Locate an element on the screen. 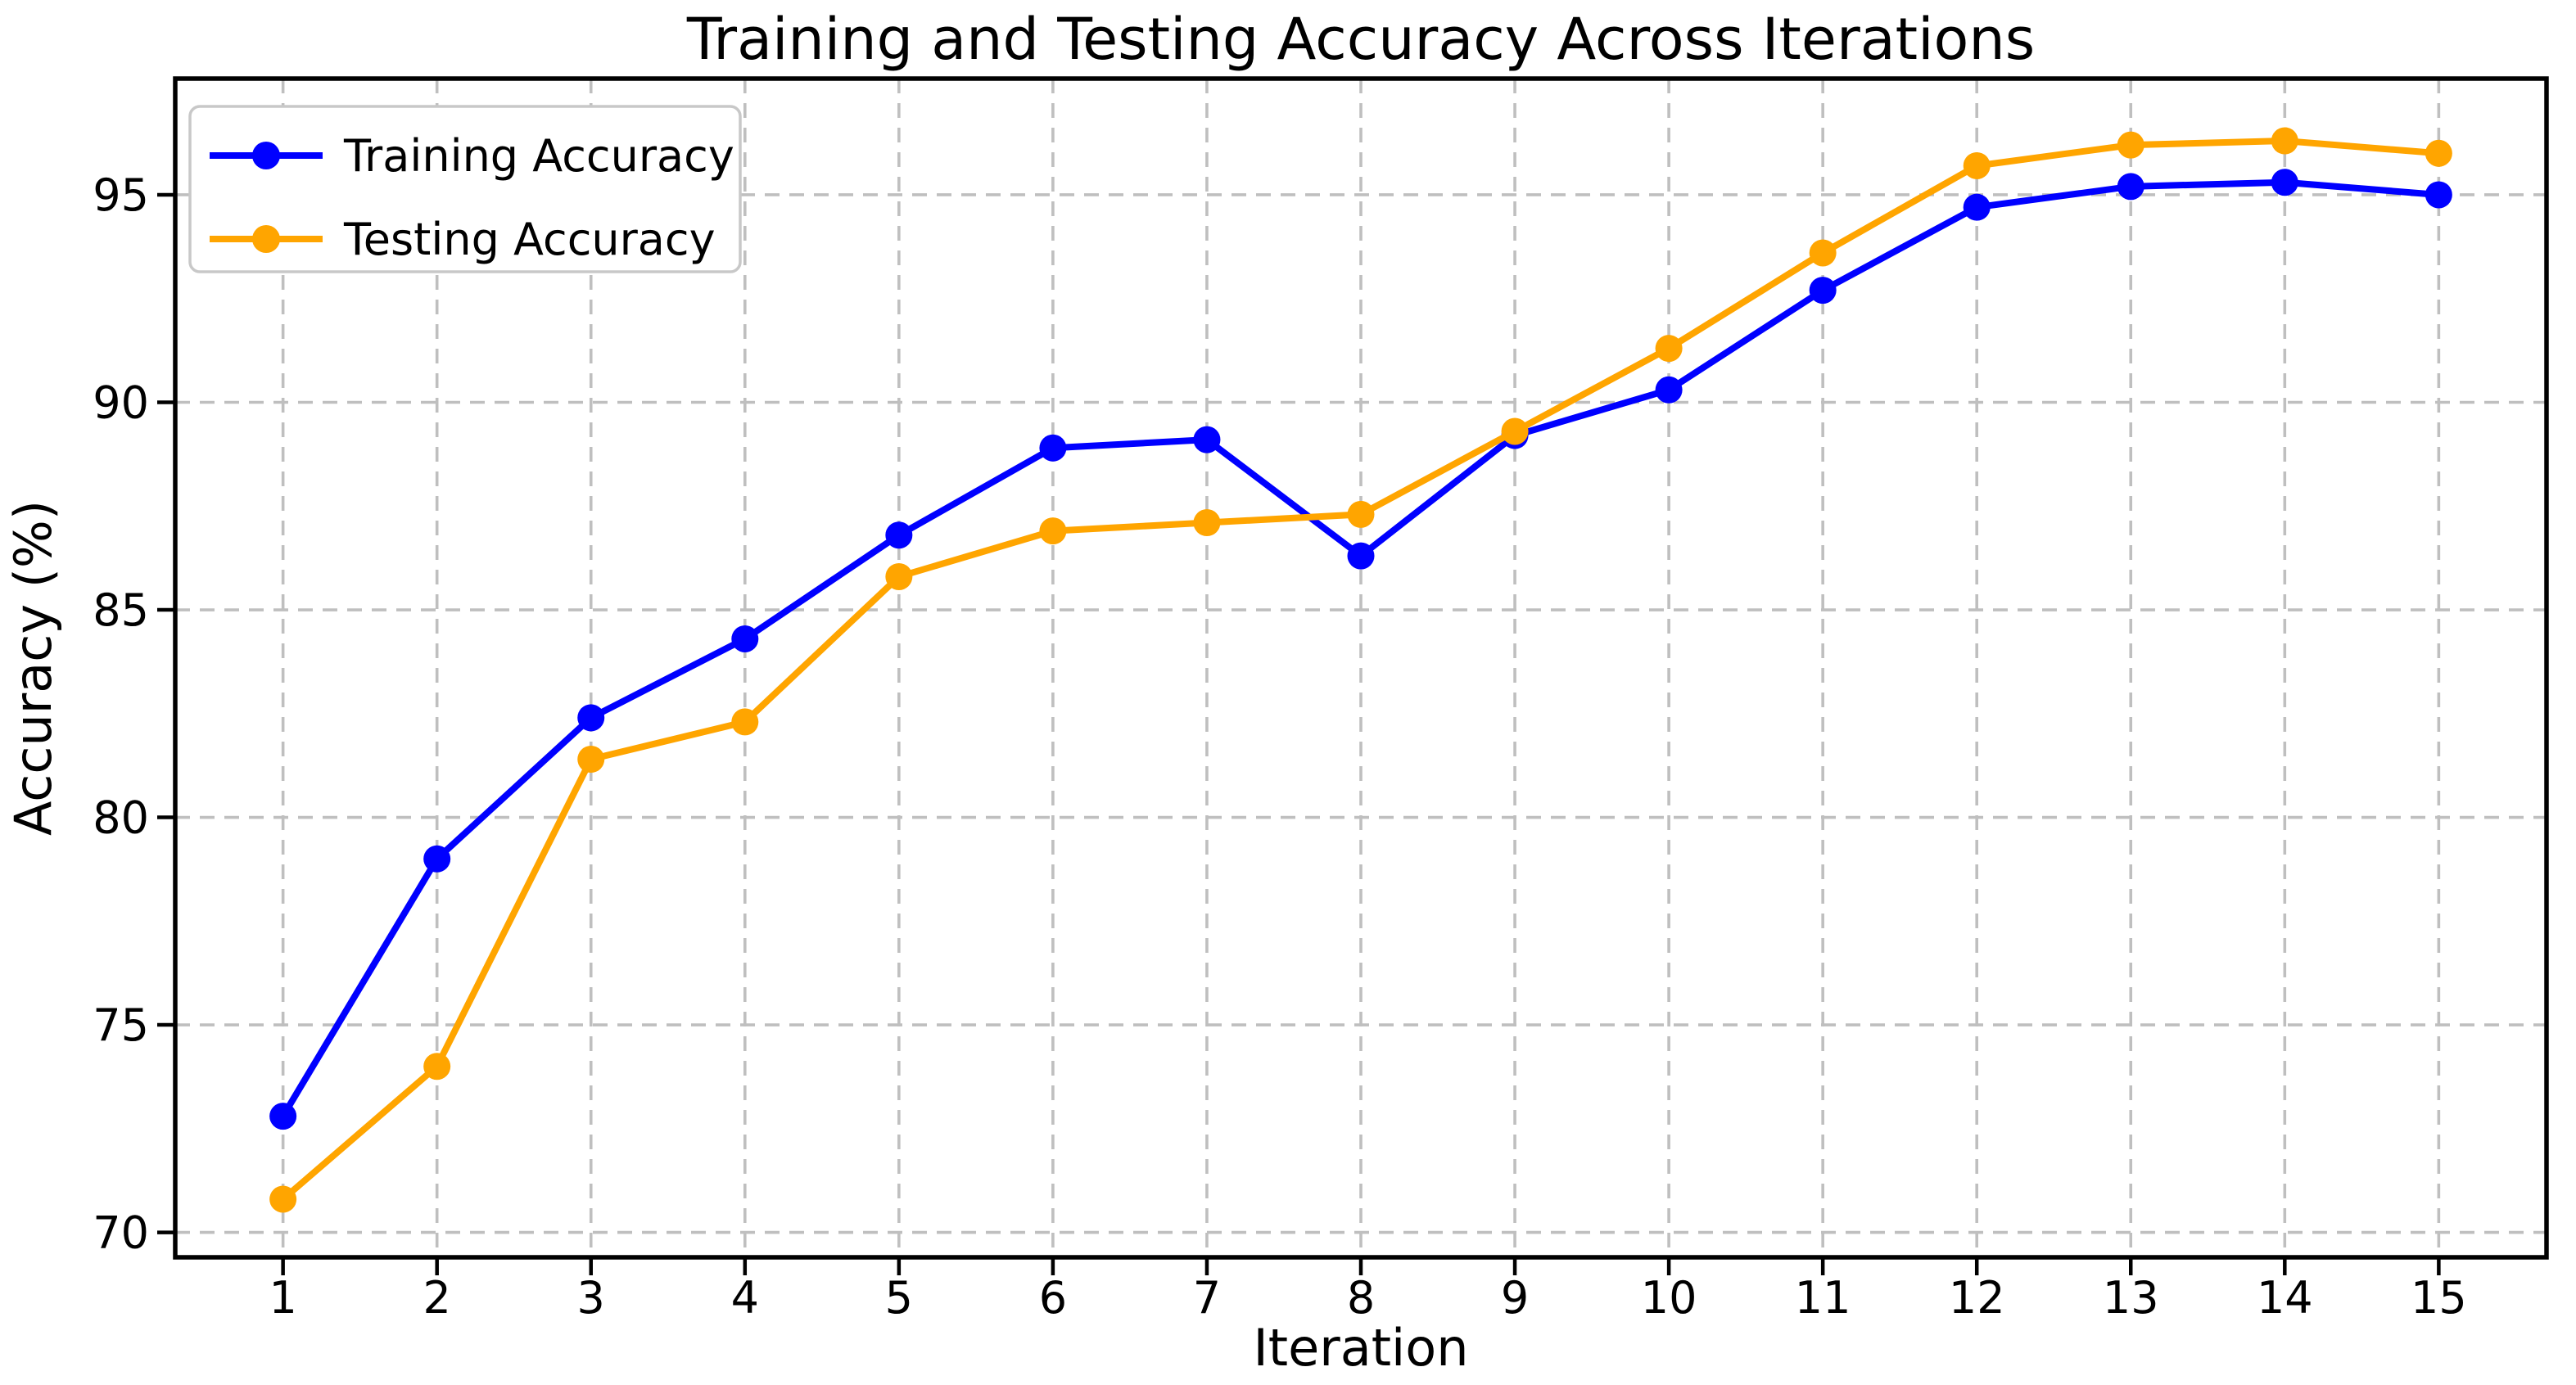 This screenshot has height=1385, width=2576. legend: Training Accuracy Testing Accuracy is located at coordinates (465, 189).